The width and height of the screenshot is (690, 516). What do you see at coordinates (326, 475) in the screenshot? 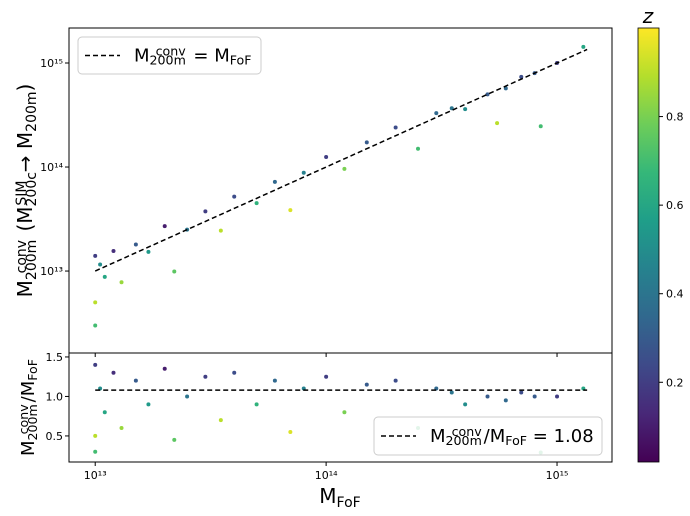
I see `x-tick-label: 10¹⁴` at bounding box center [326, 475].